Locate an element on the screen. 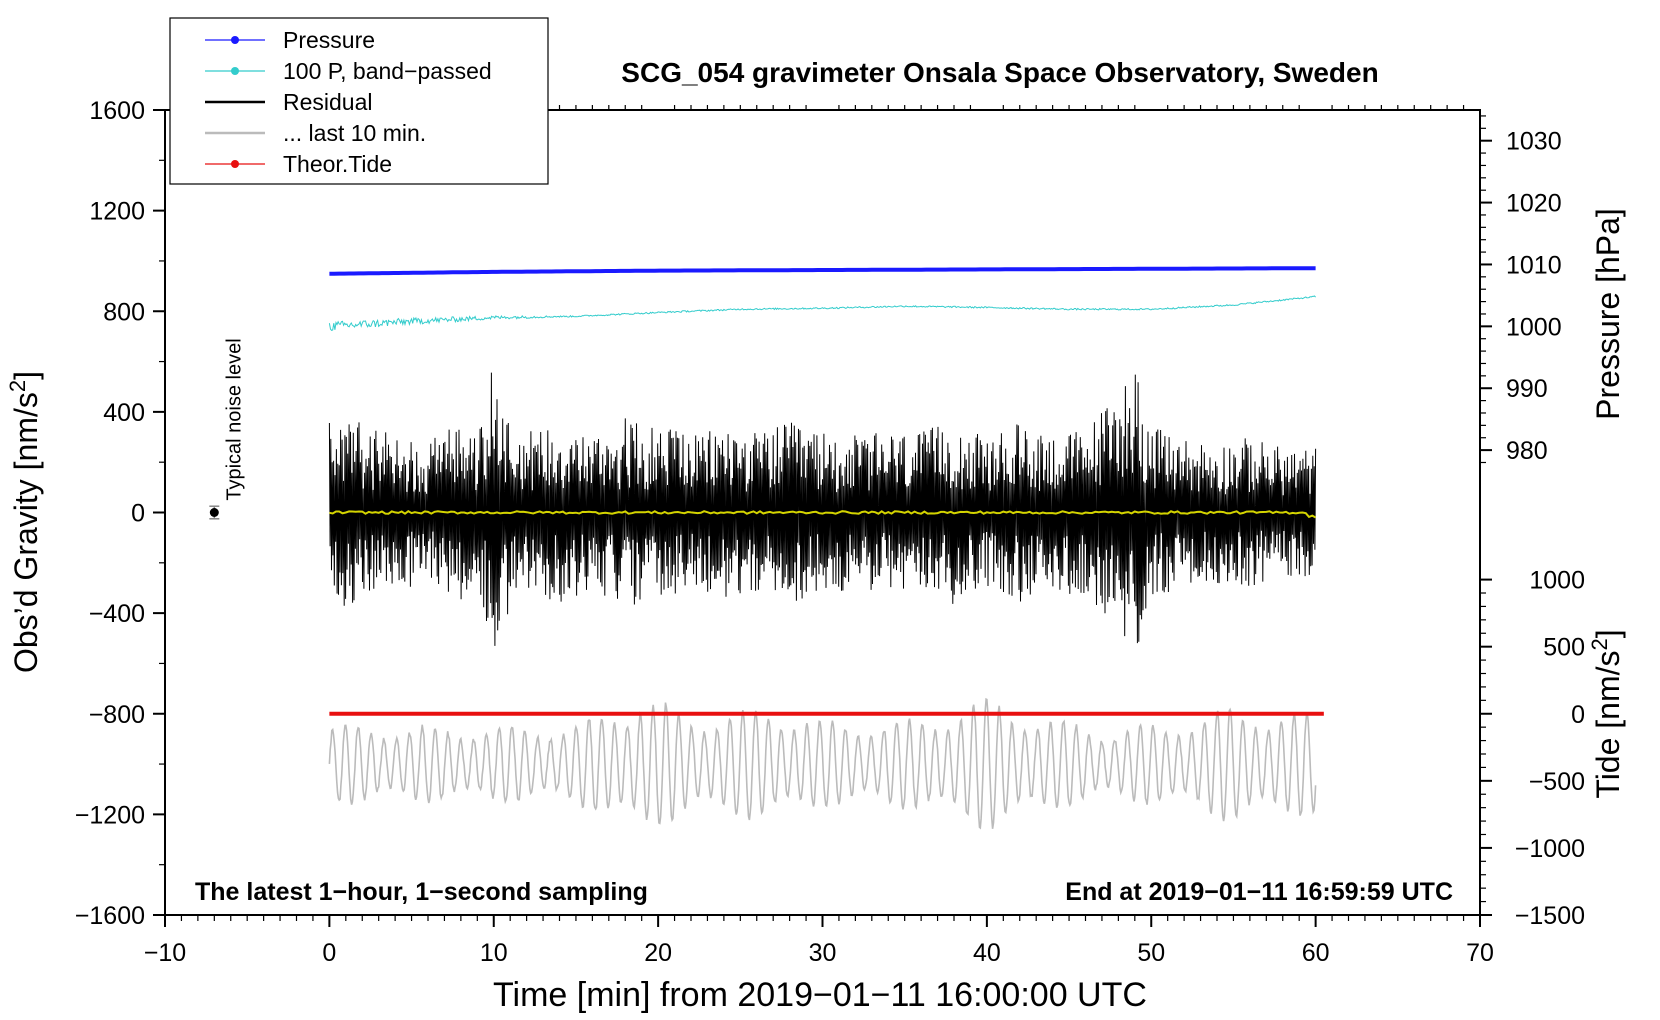  y-tick-label: −1600 is located at coordinates (110, 916).